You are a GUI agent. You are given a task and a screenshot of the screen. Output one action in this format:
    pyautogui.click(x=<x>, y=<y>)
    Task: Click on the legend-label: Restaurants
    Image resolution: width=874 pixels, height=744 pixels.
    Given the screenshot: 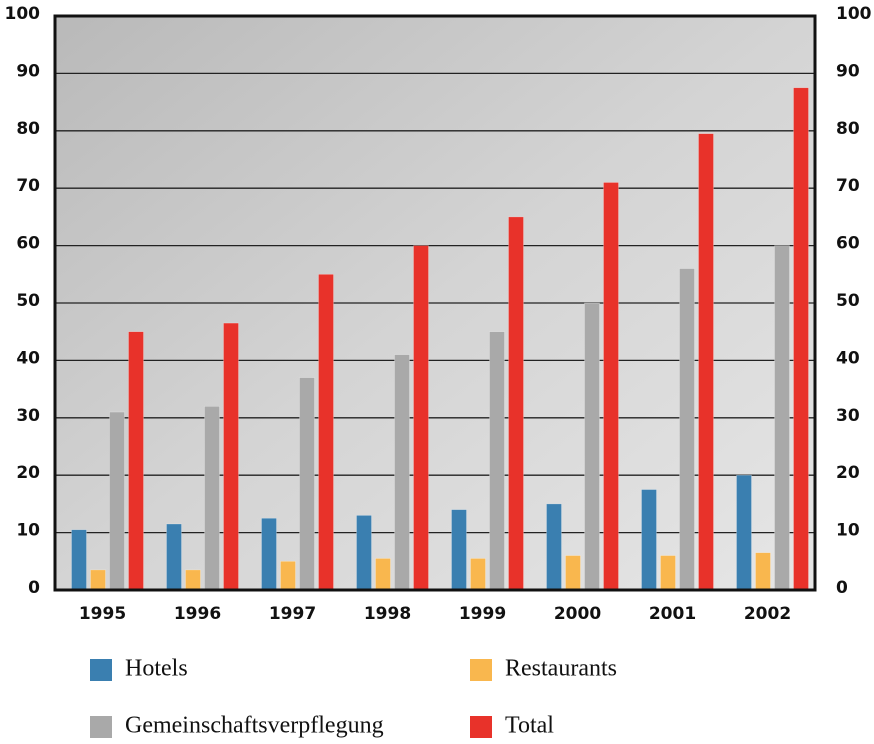 What is the action you would take?
    pyautogui.click(x=561, y=669)
    